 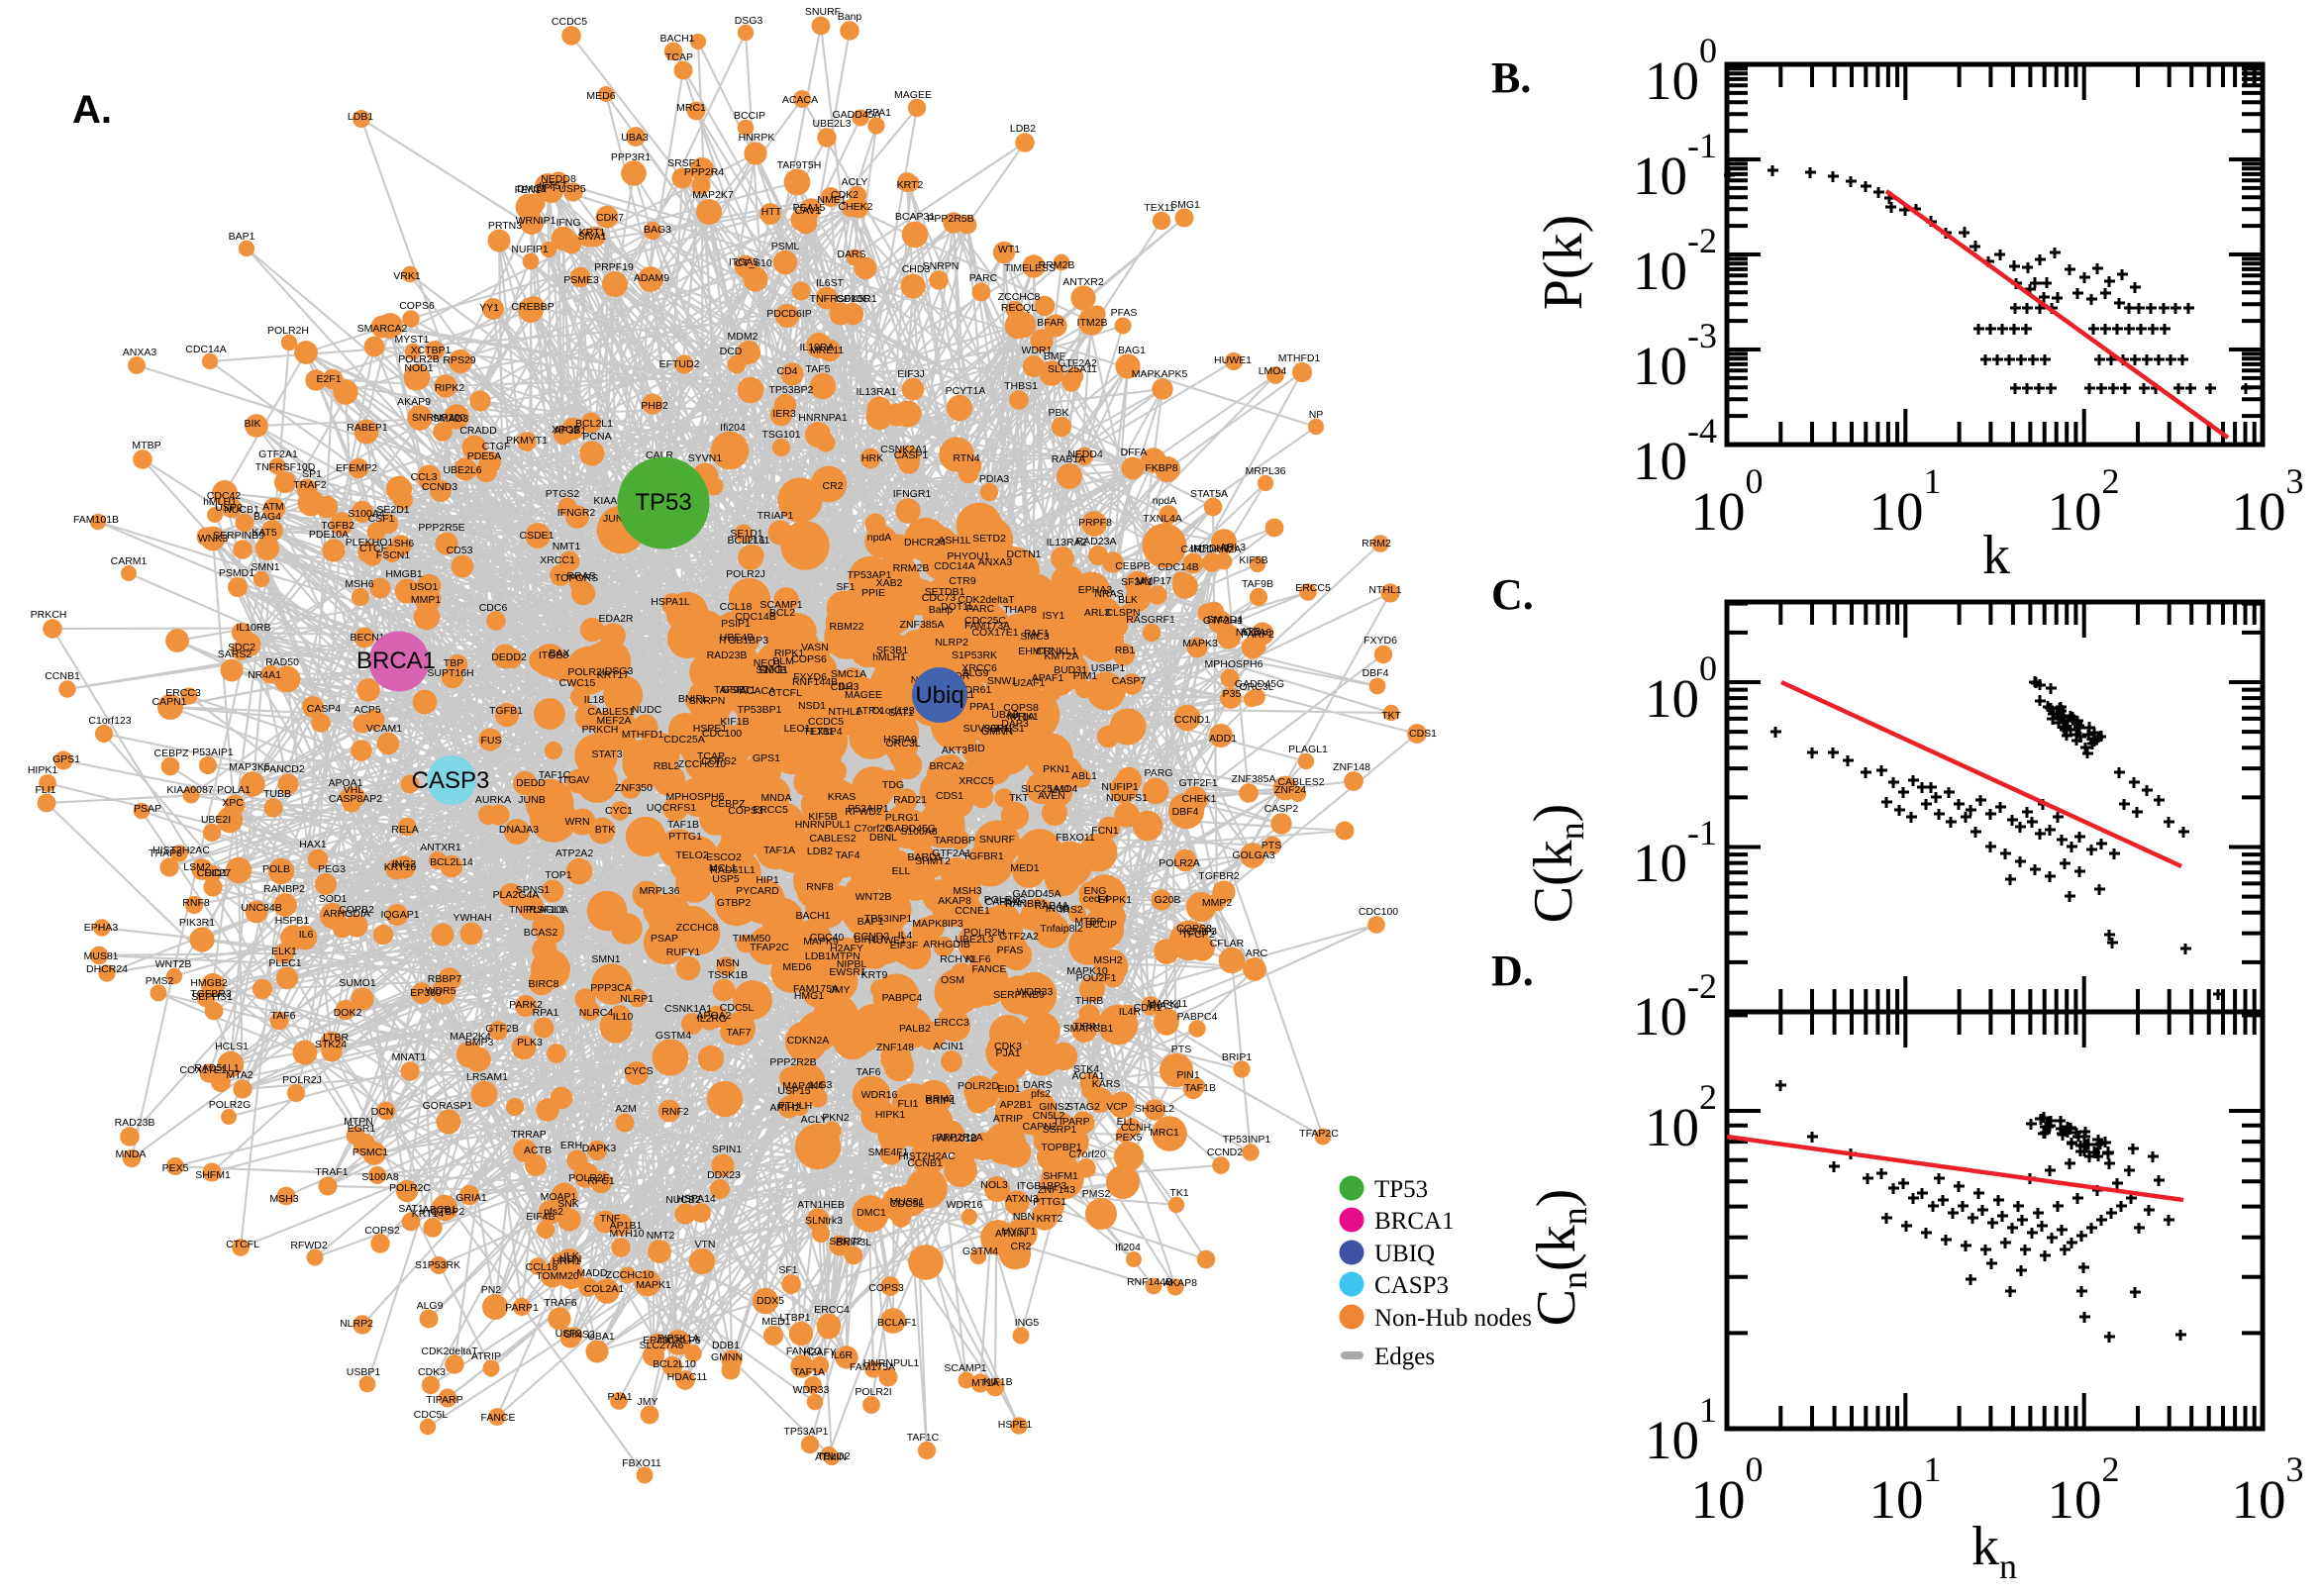 What do you see at coordinates (883, 838) in the screenshot?
I see `svg-text: DBNL` at bounding box center [883, 838].